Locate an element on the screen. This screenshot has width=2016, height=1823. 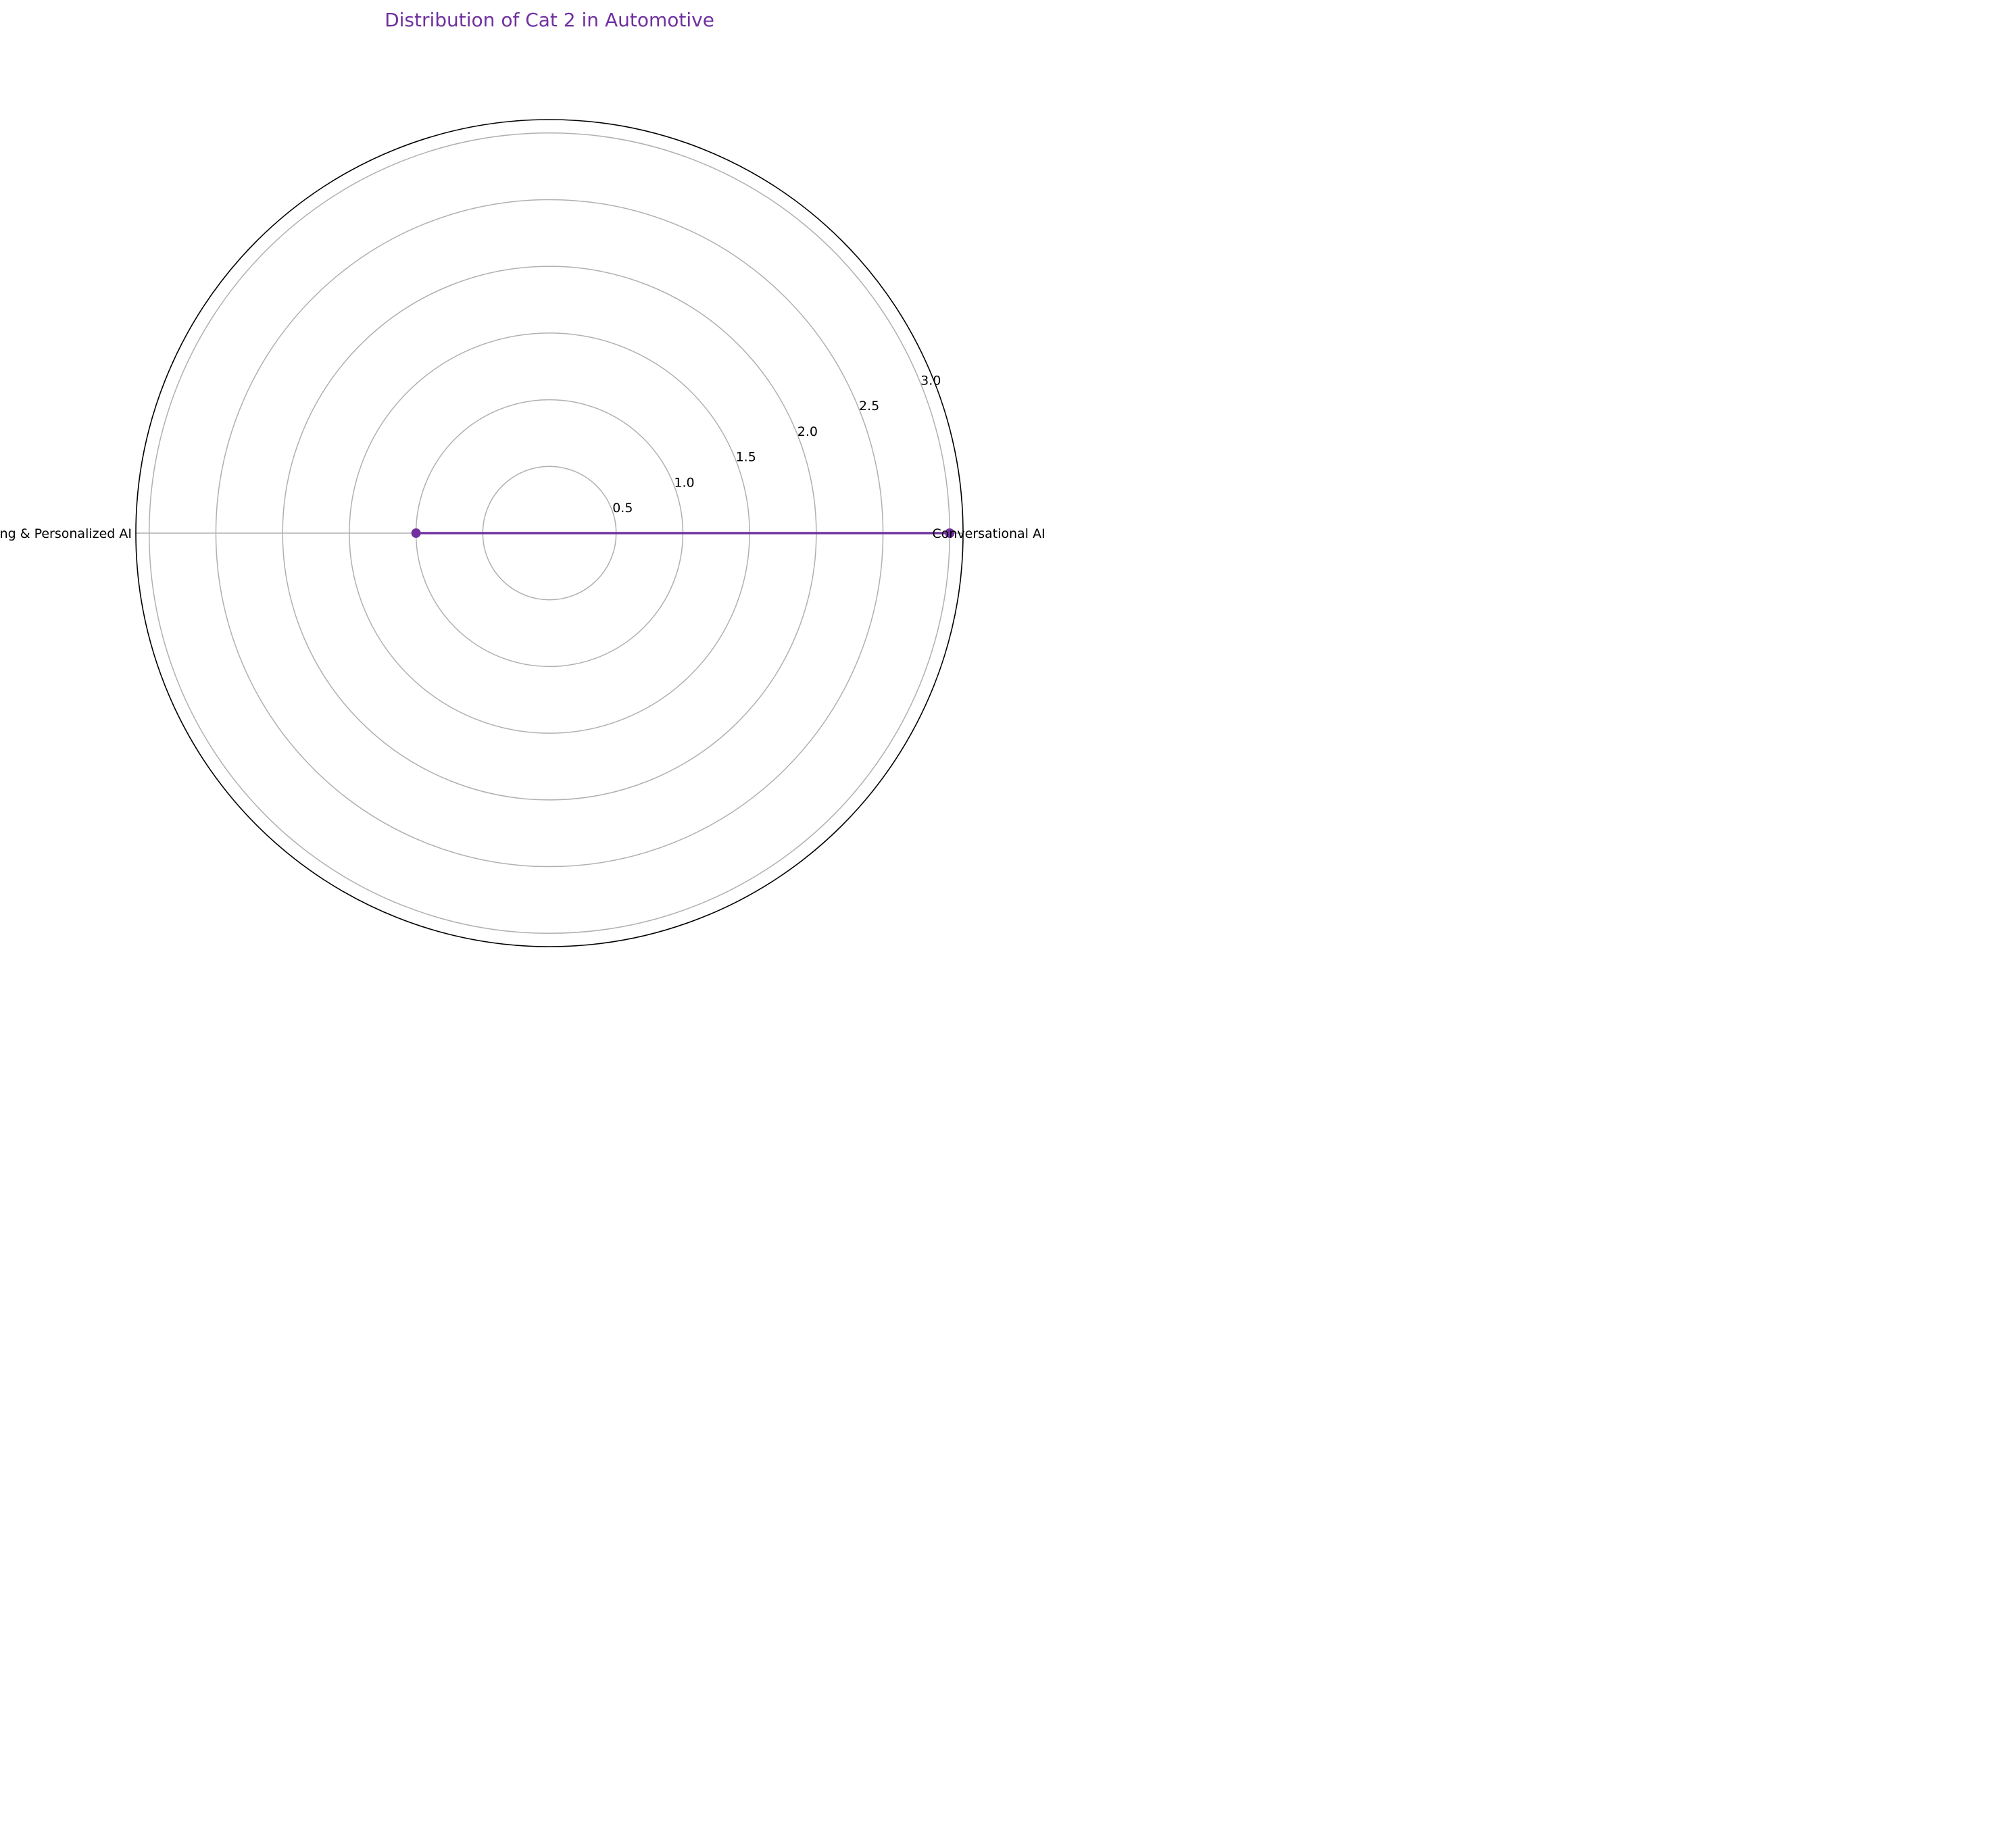
chart-title: Distribution of Cat 2 in Automotive is located at coordinates (549, 20).